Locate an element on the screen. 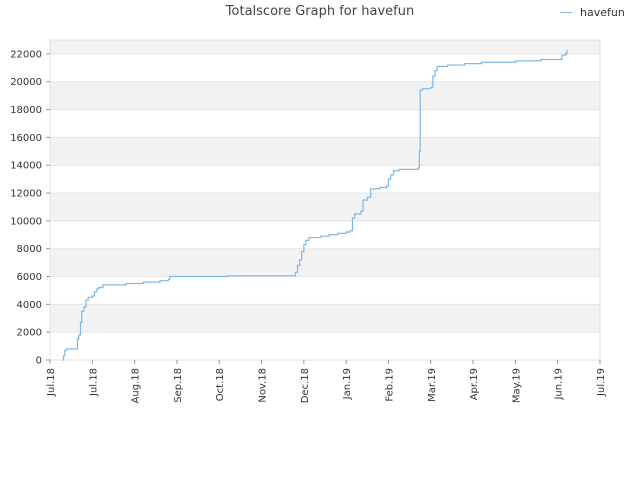 The height and width of the screenshot is (480, 640). legend-swatch is located at coordinates (566, 12).